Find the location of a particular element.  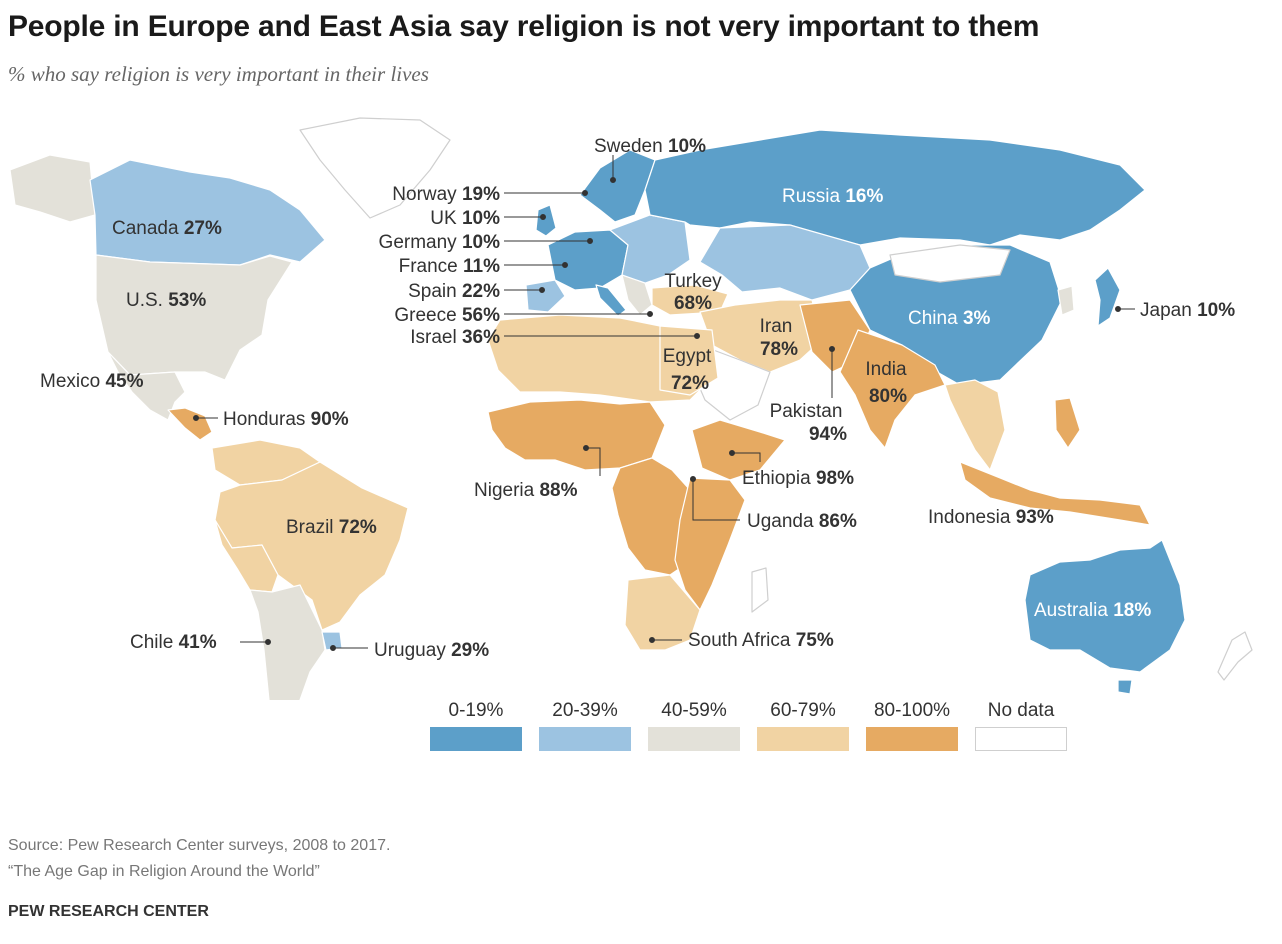

country-italy is located at coordinates (611, 300).